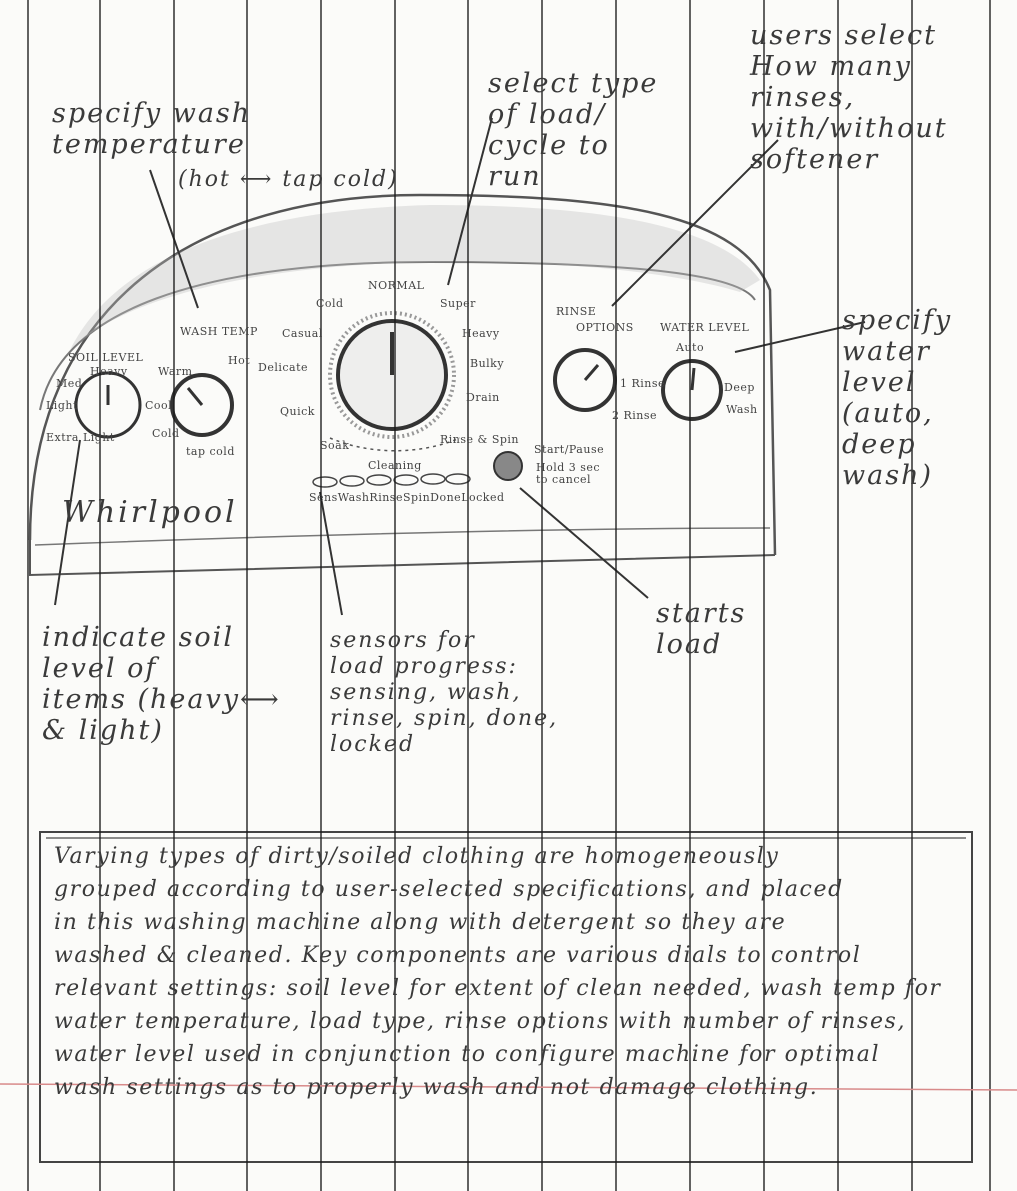 This screenshot has width=1017, height=1191. Describe the element at coordinates (402, 558) in the screenshot. I see `console-base` at that location.